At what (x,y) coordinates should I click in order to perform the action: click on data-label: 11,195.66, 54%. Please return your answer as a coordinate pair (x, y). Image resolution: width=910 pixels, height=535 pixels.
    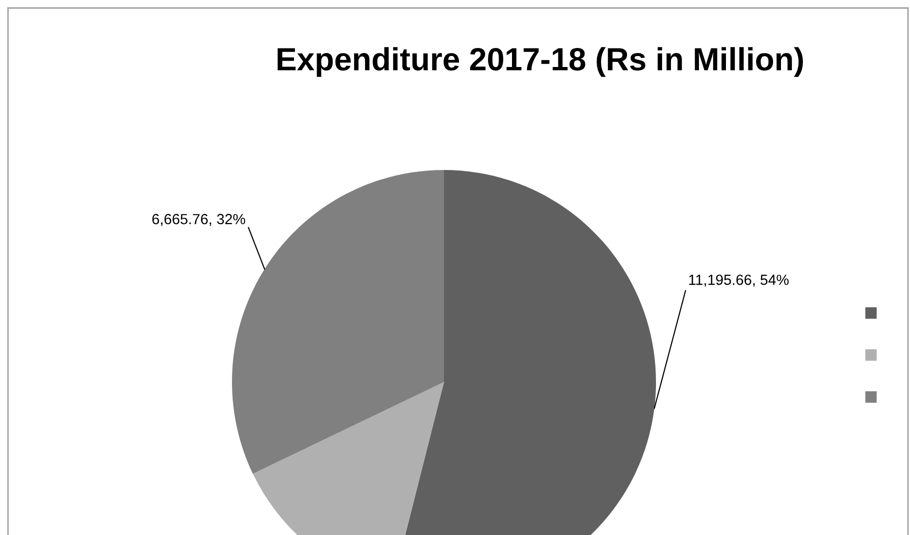
    Looking at the image, I should click on (739, 280).